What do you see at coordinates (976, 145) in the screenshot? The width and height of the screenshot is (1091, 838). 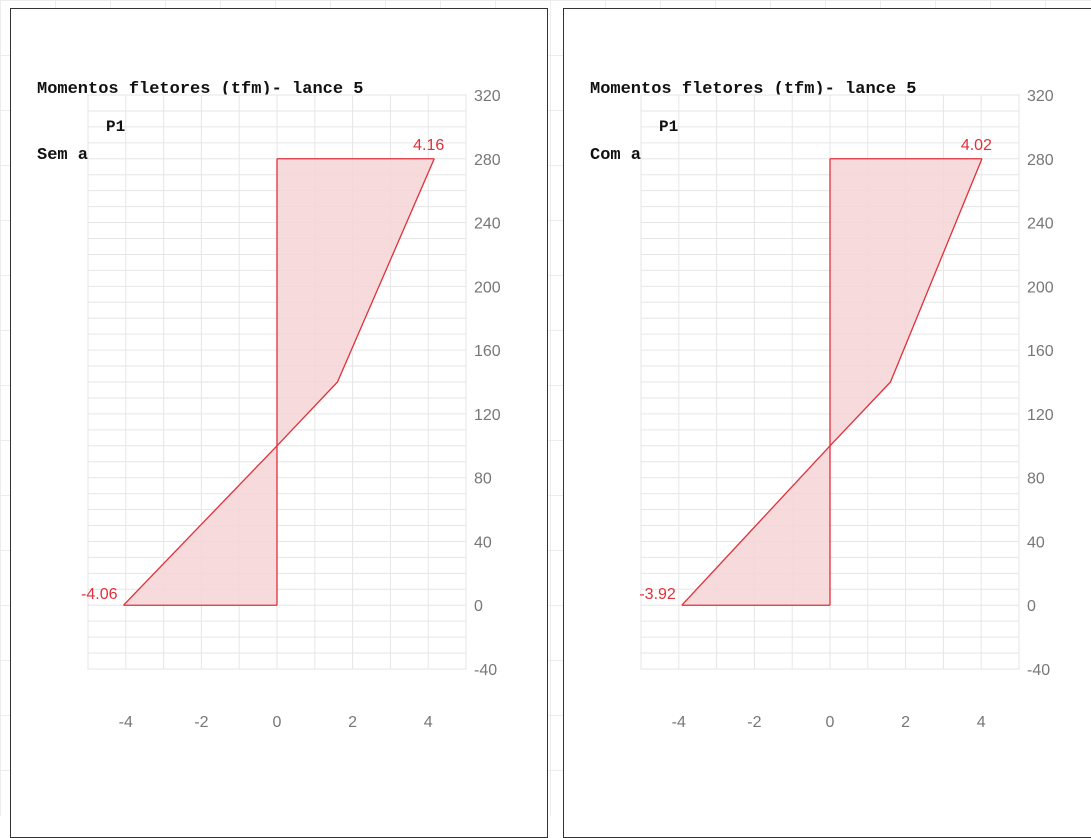 I see `data-label: 4.02` at bounding box center [976, 145].